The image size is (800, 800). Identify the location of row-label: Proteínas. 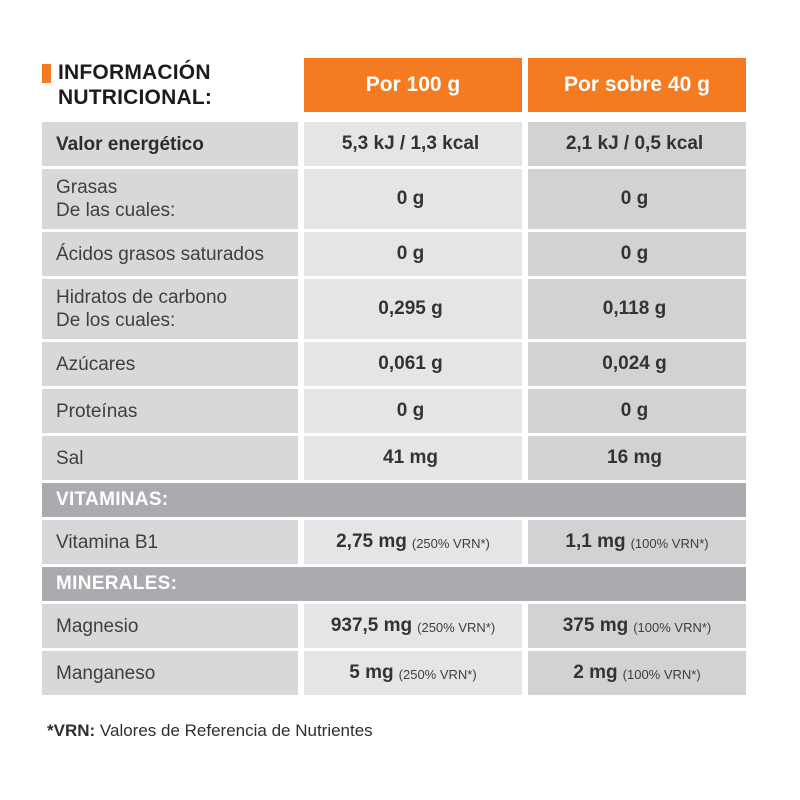
(97, 411).